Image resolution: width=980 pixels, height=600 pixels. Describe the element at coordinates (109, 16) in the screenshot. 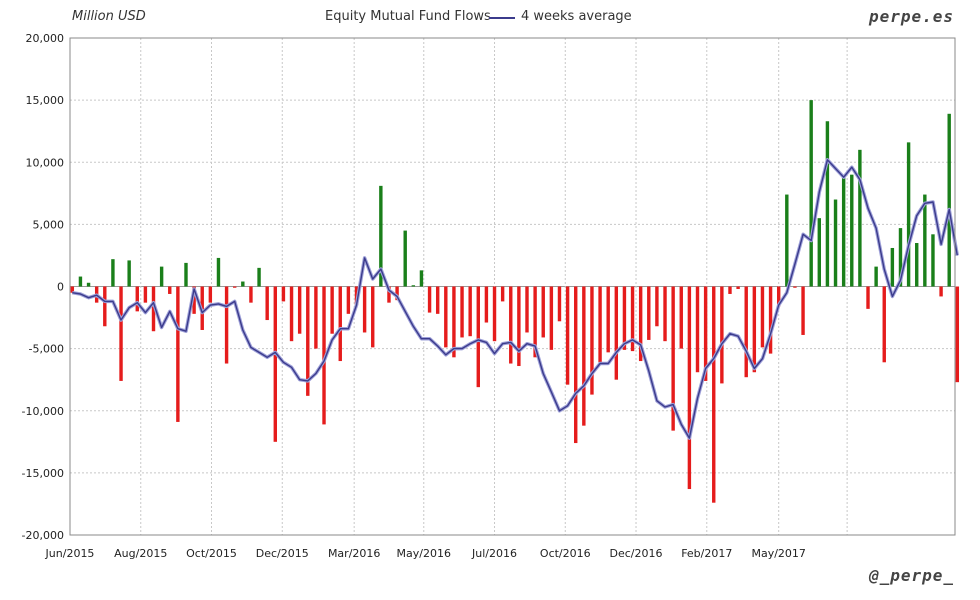

I see `unit-label: Million USD` at that location.